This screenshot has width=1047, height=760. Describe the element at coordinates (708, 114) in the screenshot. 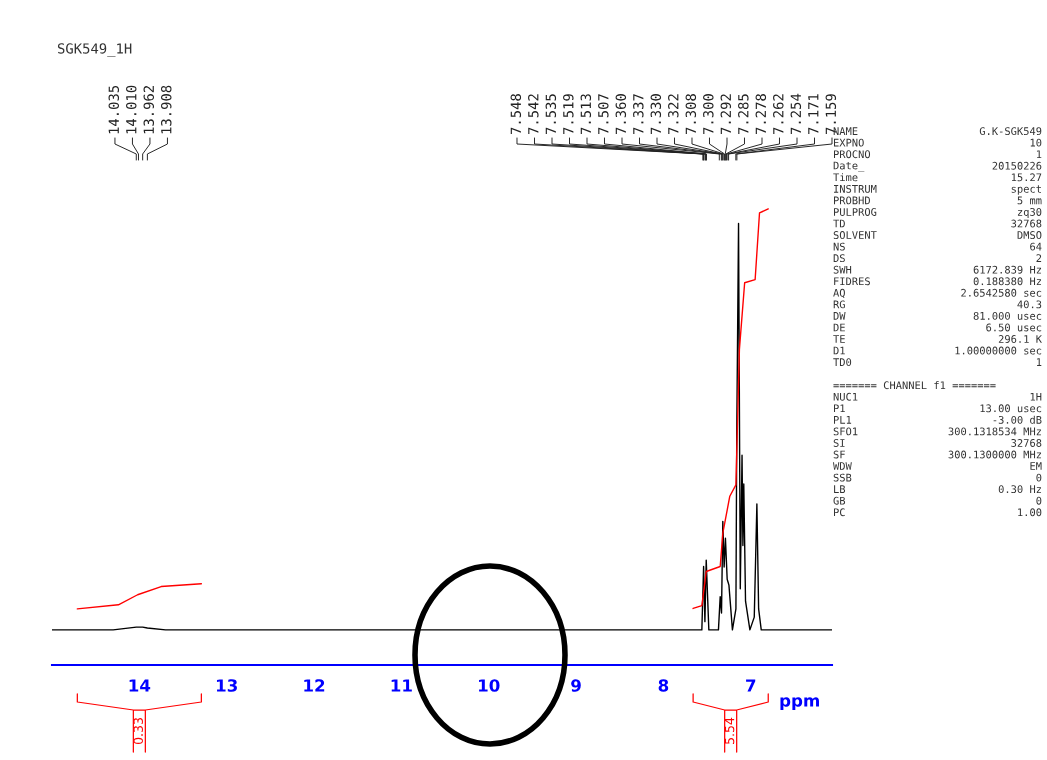

I see `annotation: 7.300` at that location.